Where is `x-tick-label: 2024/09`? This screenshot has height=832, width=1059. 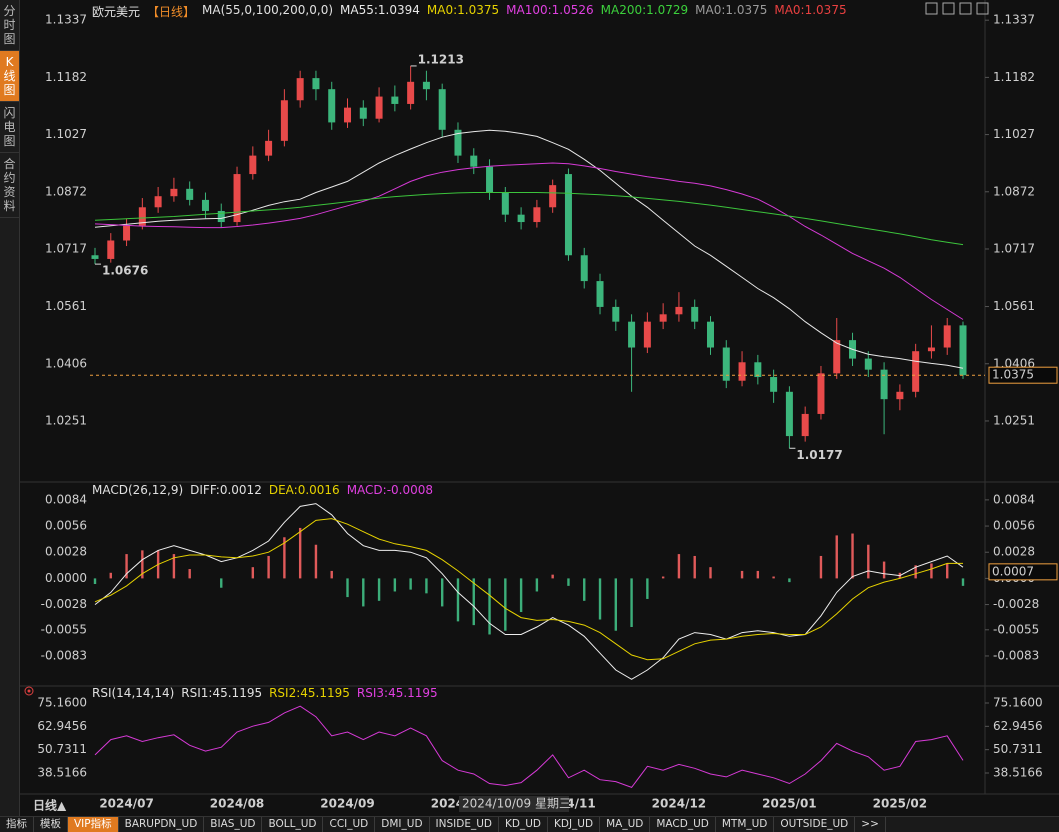
x-tick-label: 2024/09 is located at coordinates (347, 804).